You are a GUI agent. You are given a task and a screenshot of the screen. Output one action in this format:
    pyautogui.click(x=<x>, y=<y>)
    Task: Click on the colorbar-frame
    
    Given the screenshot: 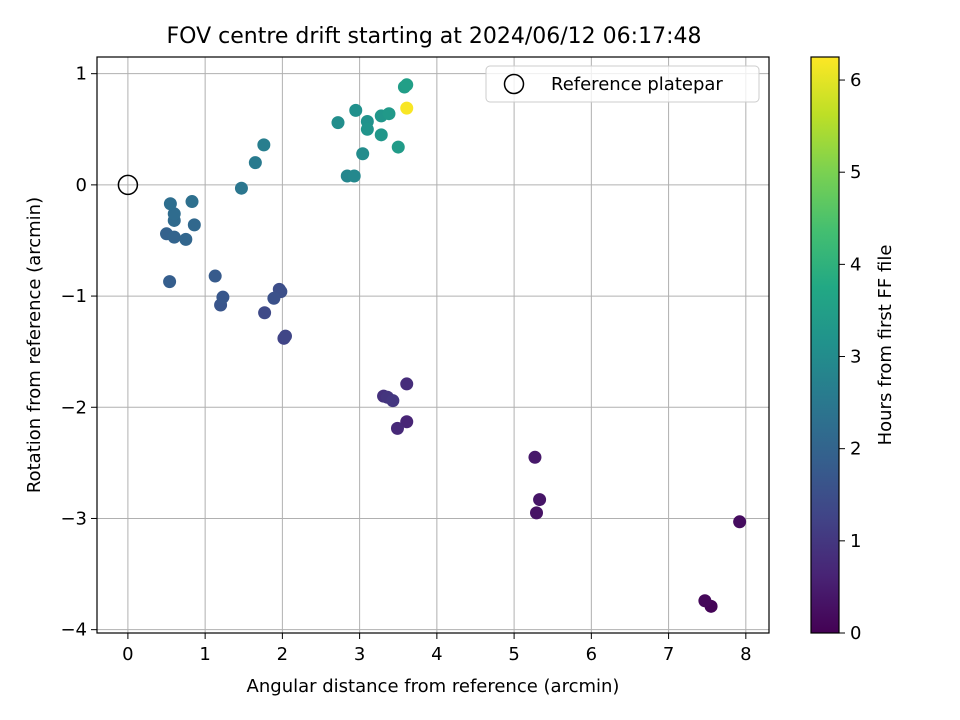 What is the action you would take?
    pyautogui.click(x=825, y=345)
    